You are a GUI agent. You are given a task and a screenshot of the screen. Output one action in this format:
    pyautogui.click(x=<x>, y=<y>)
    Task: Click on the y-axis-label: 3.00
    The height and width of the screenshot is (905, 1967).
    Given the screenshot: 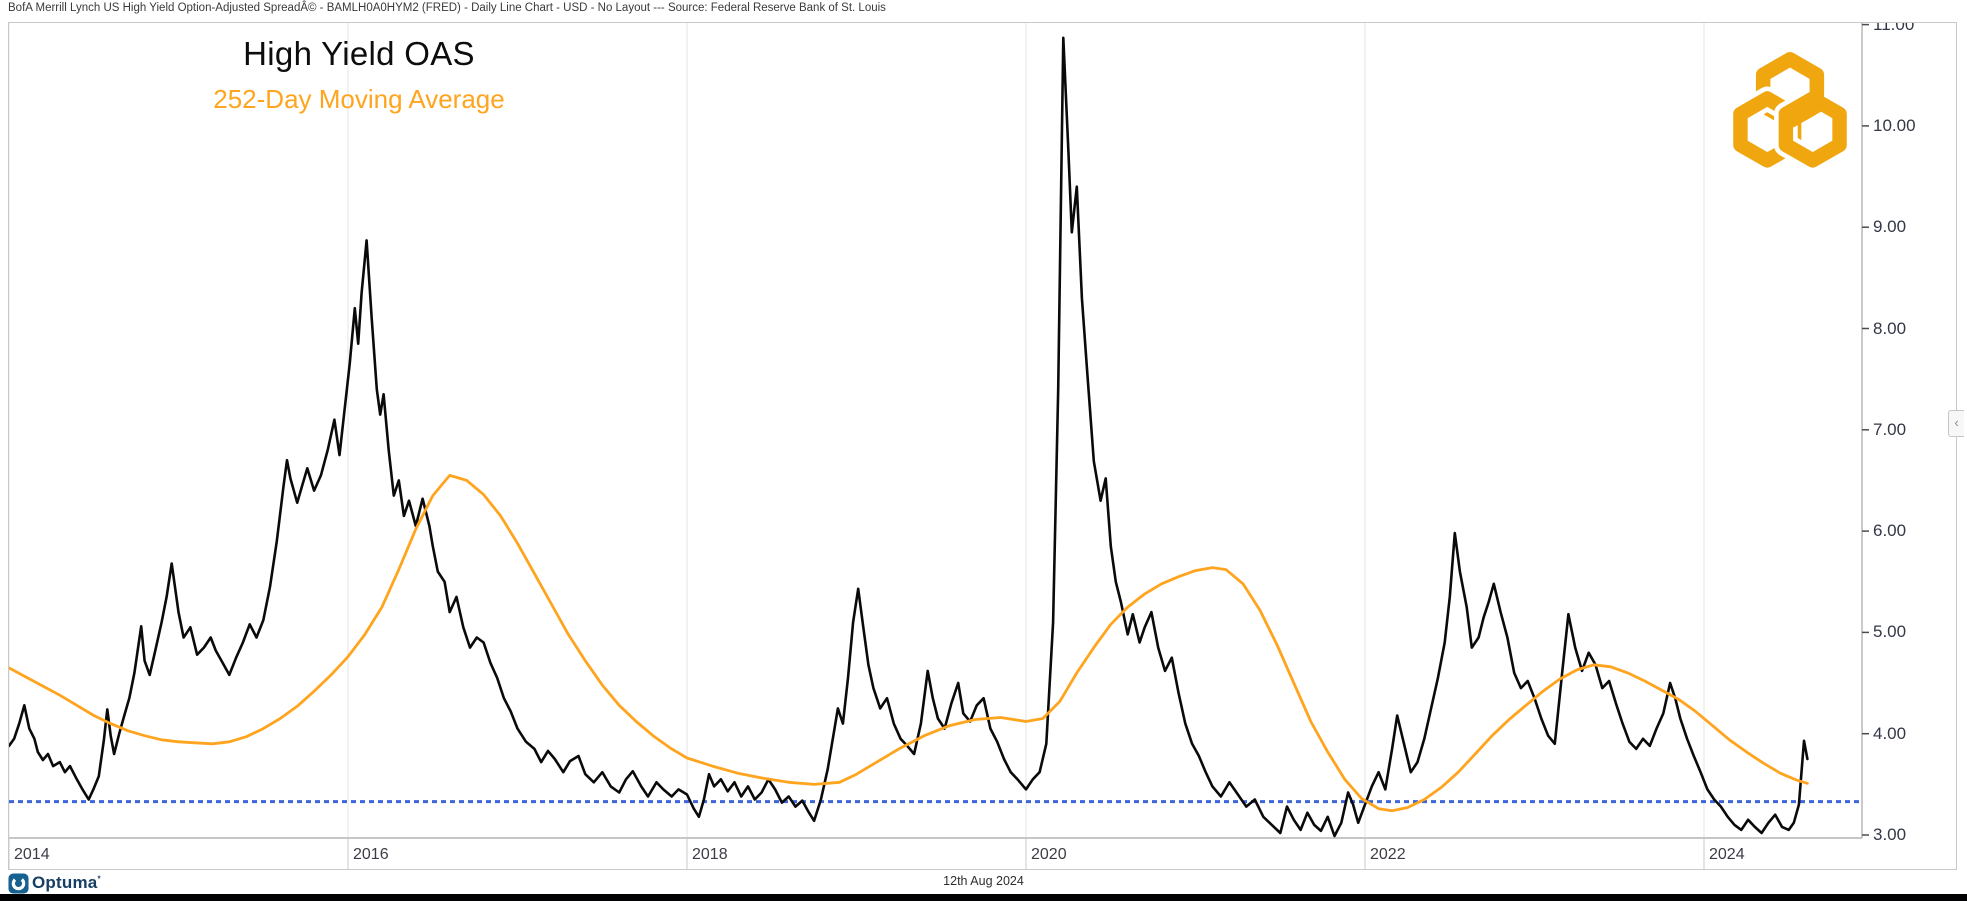 What is the action you would take?
    pyautogui.click(x=1890, y=834)
    